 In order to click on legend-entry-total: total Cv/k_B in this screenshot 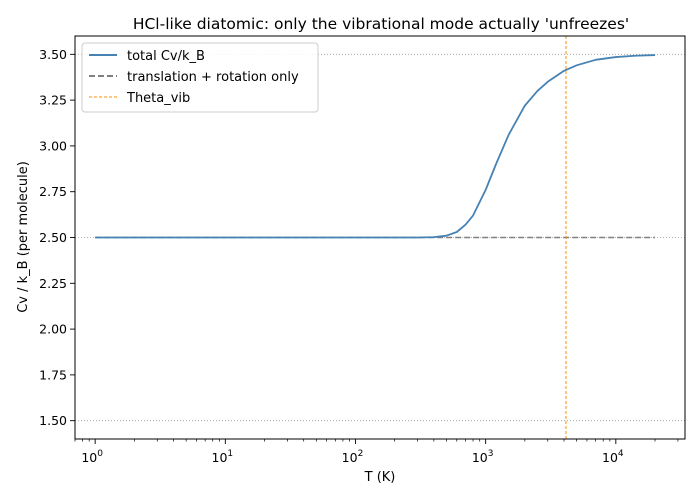, I will do `click(147, 56)`.